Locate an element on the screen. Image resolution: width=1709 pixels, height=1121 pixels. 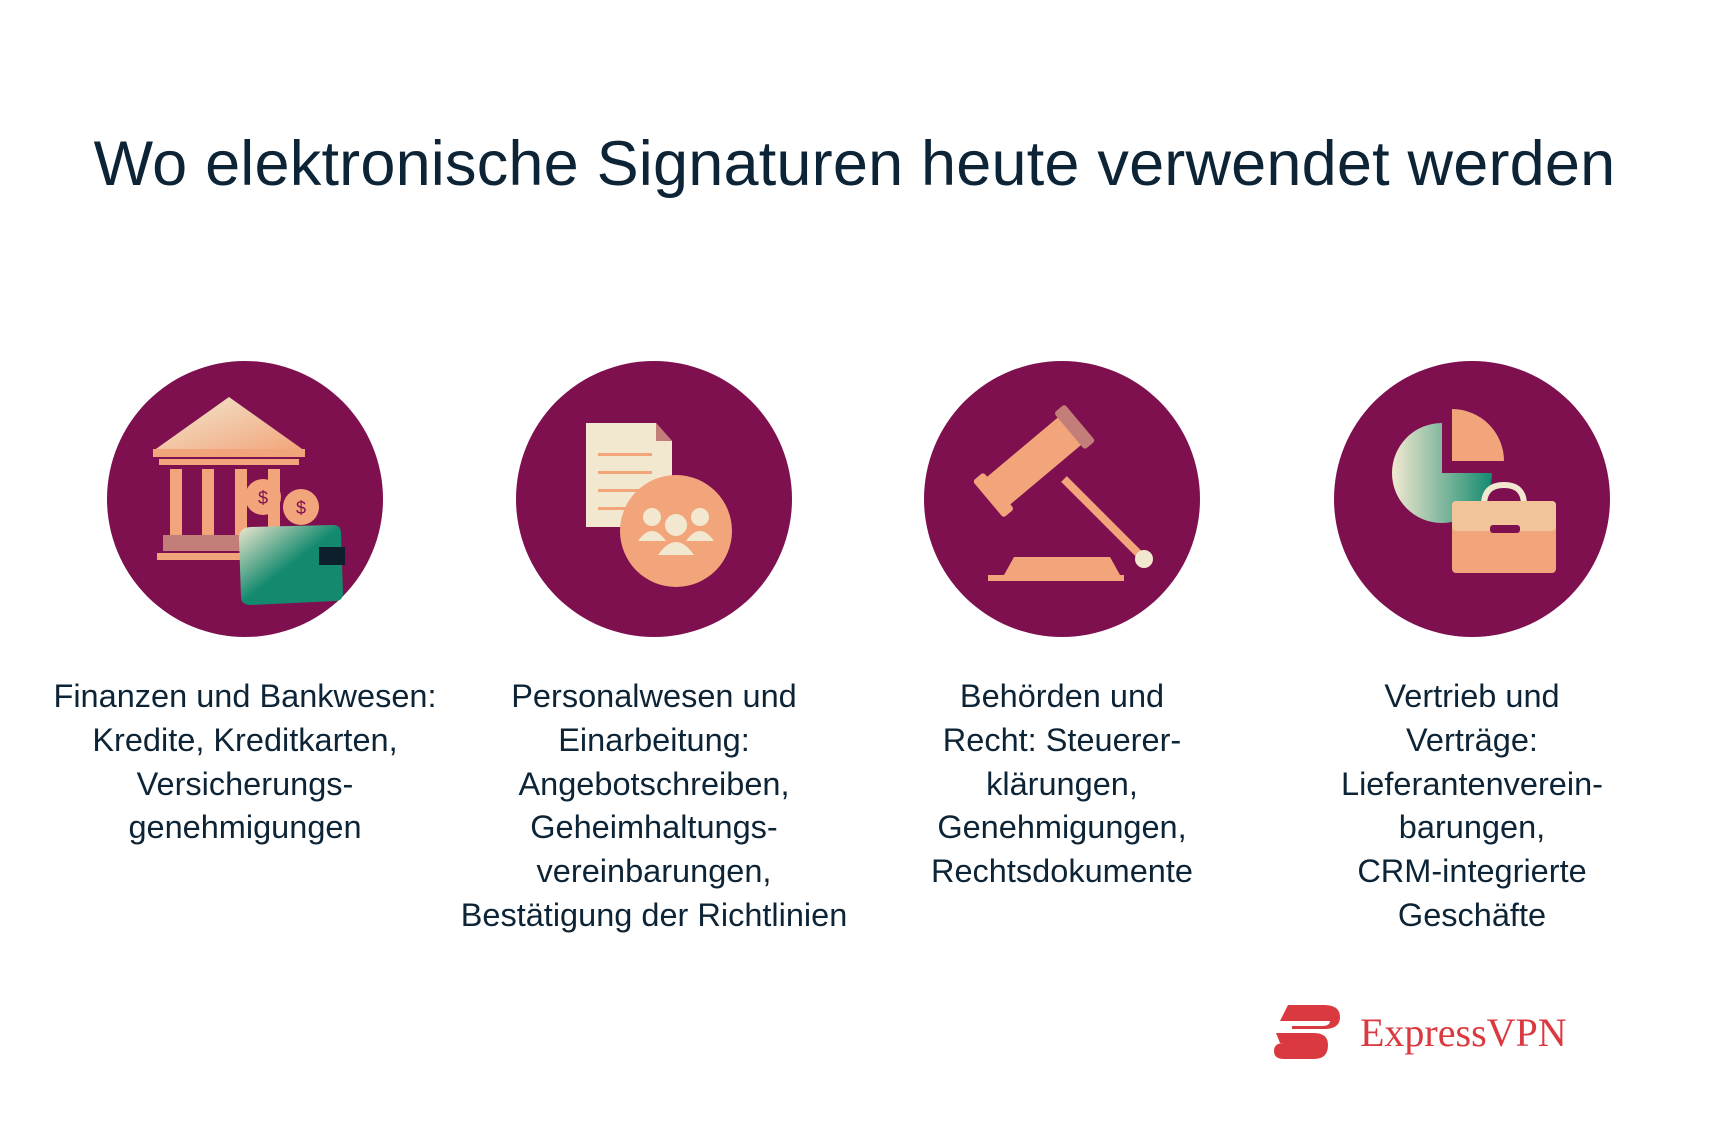
text-line: Rechtsdokumente is located at coordinates (1062, 871).